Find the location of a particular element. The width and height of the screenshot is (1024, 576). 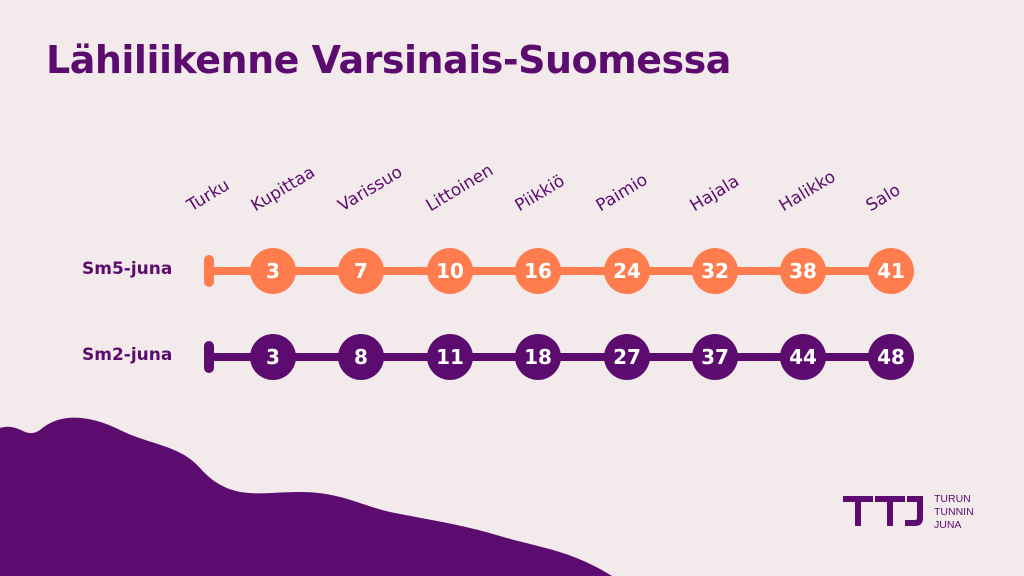

logo-line-1: TURUN is located at coordinates (952, 499).